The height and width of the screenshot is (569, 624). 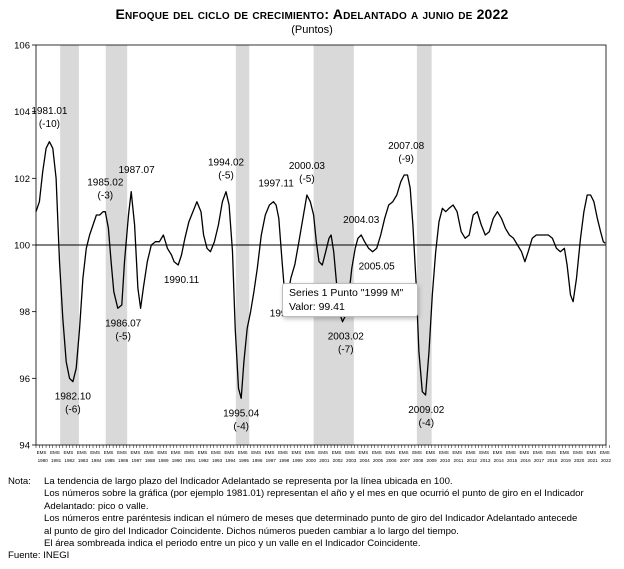 I want to click on x-year-label: 1984, so click(x=96, y=460).